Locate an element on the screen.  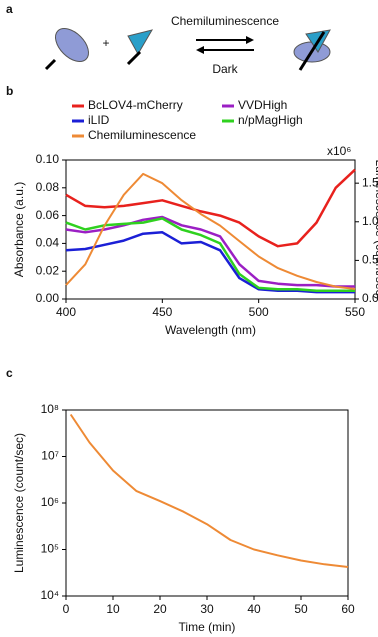
diagram-label: Chemiluminescence is located at coordinates (225, 21).